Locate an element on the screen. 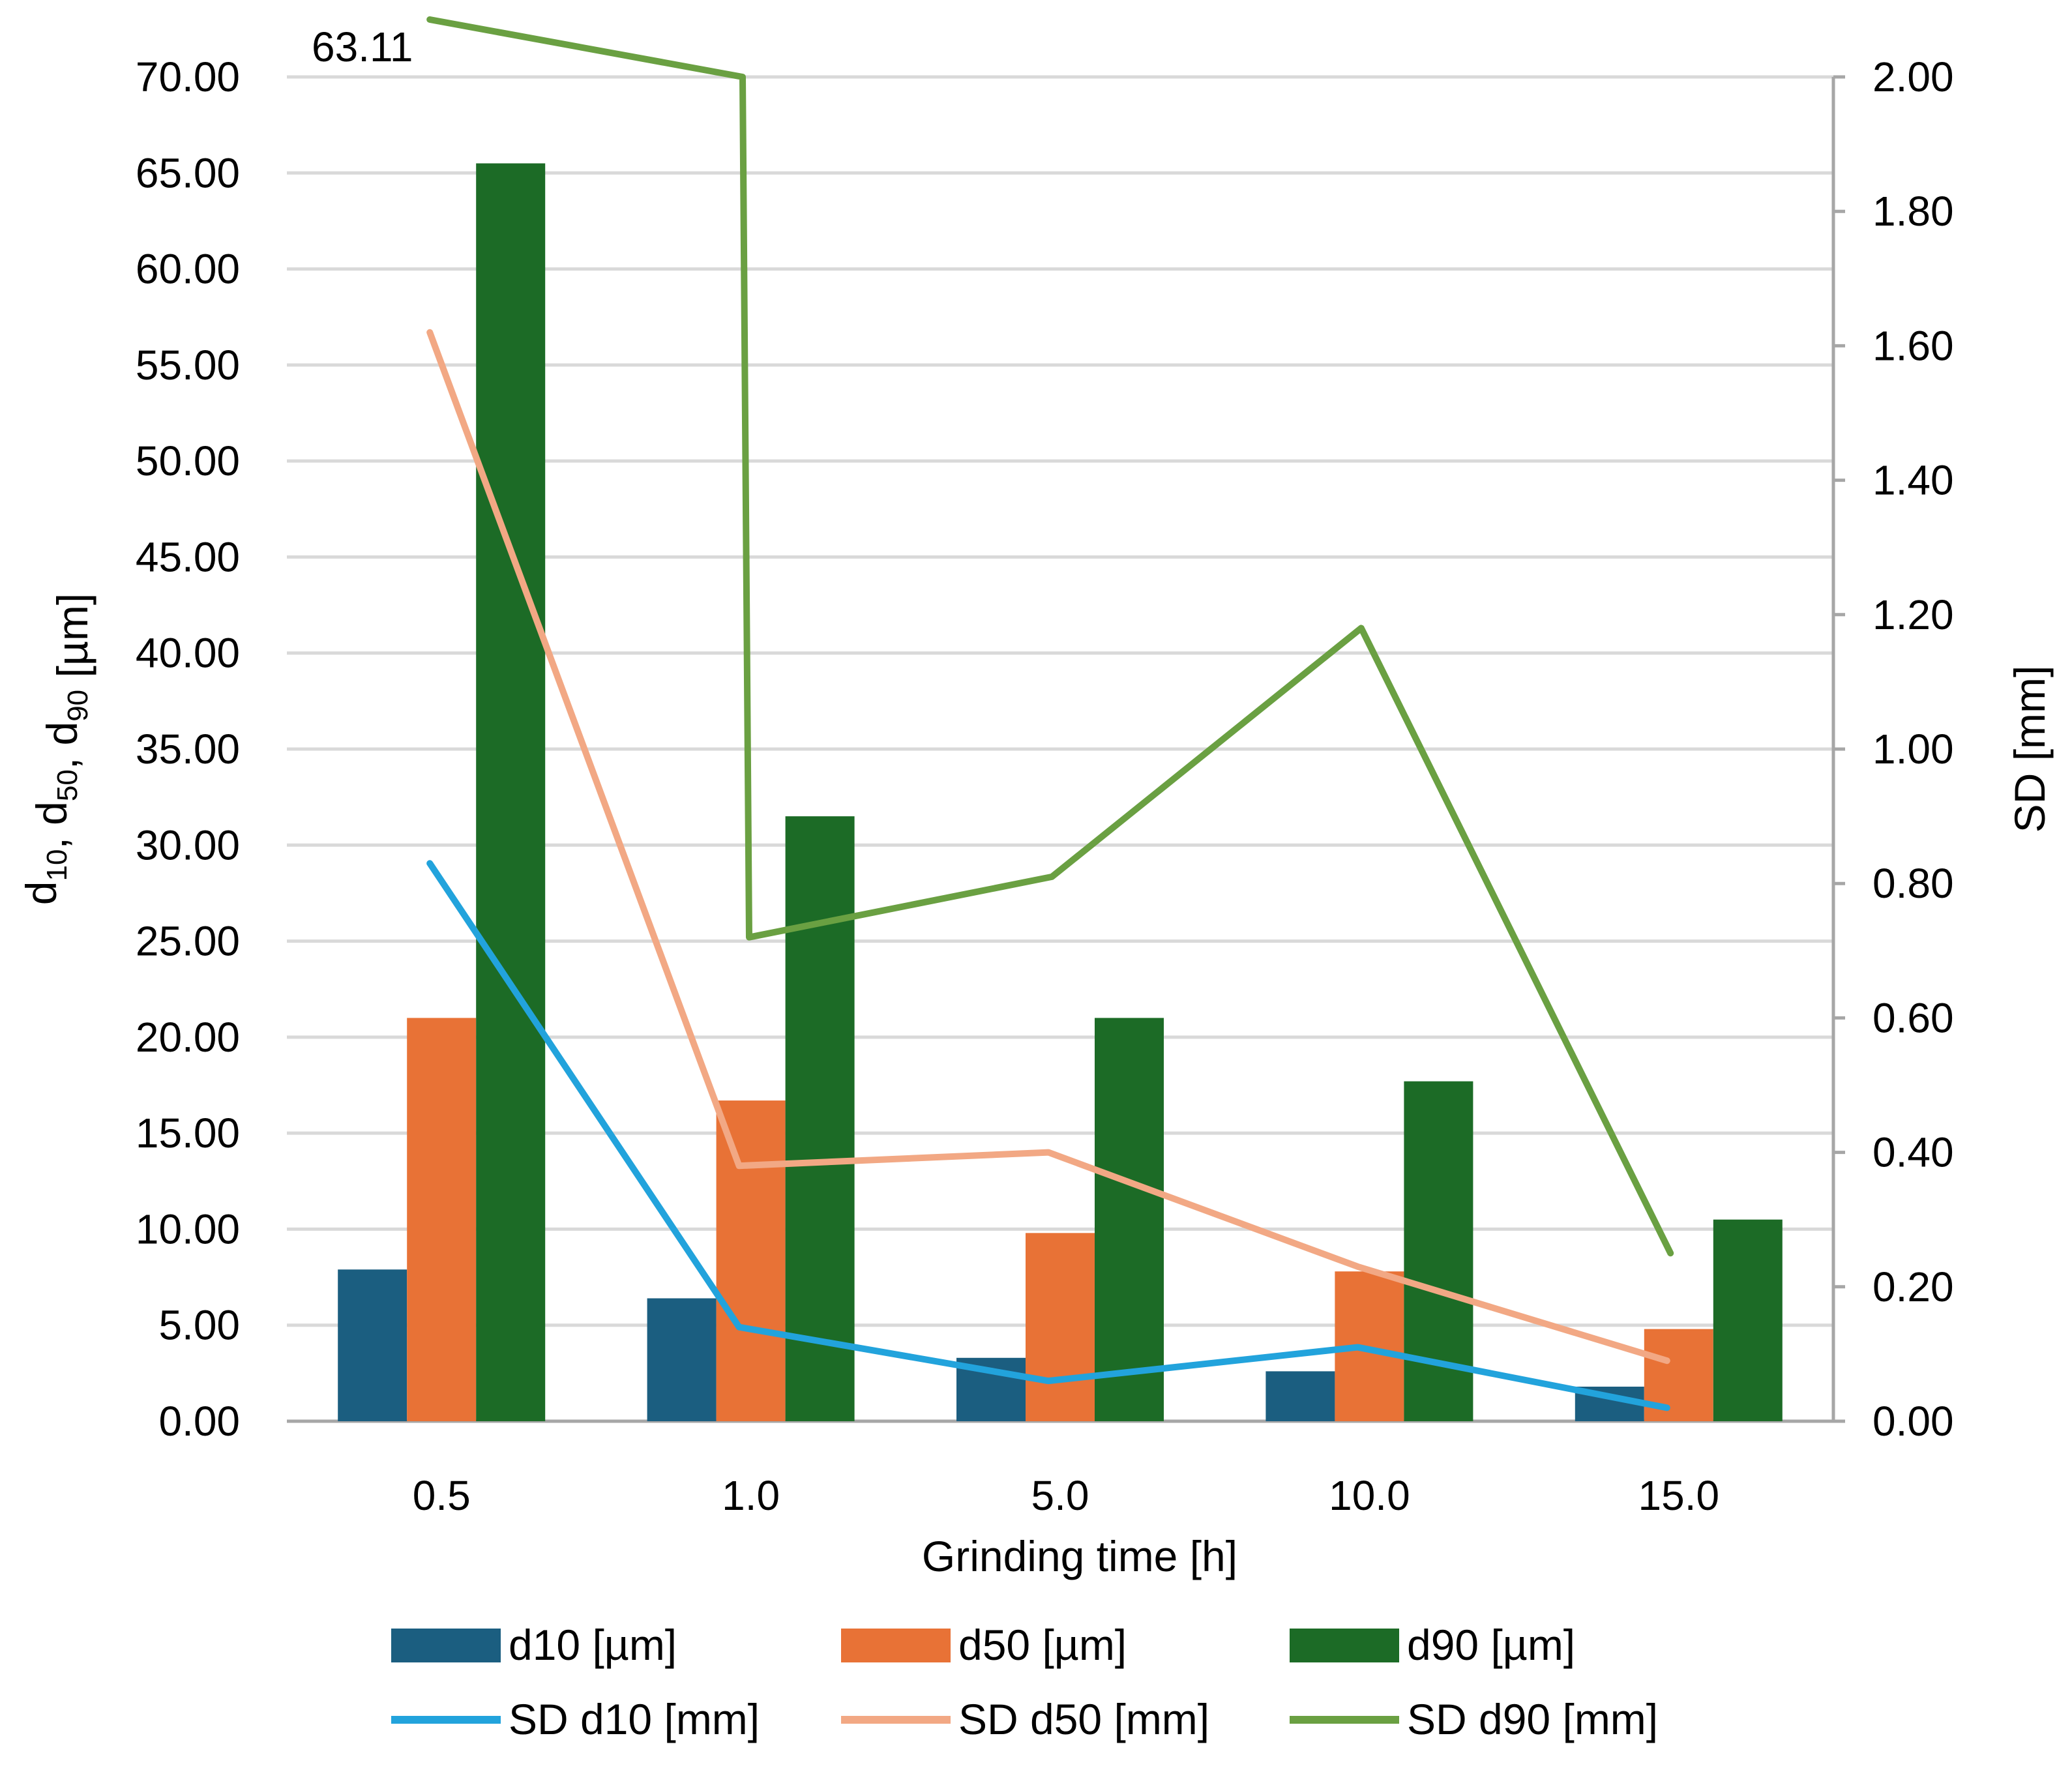 The height and width of the screenshot is (1770, 2072). x-tick-label: 15.0 is located at coordinates (1679, 1495).